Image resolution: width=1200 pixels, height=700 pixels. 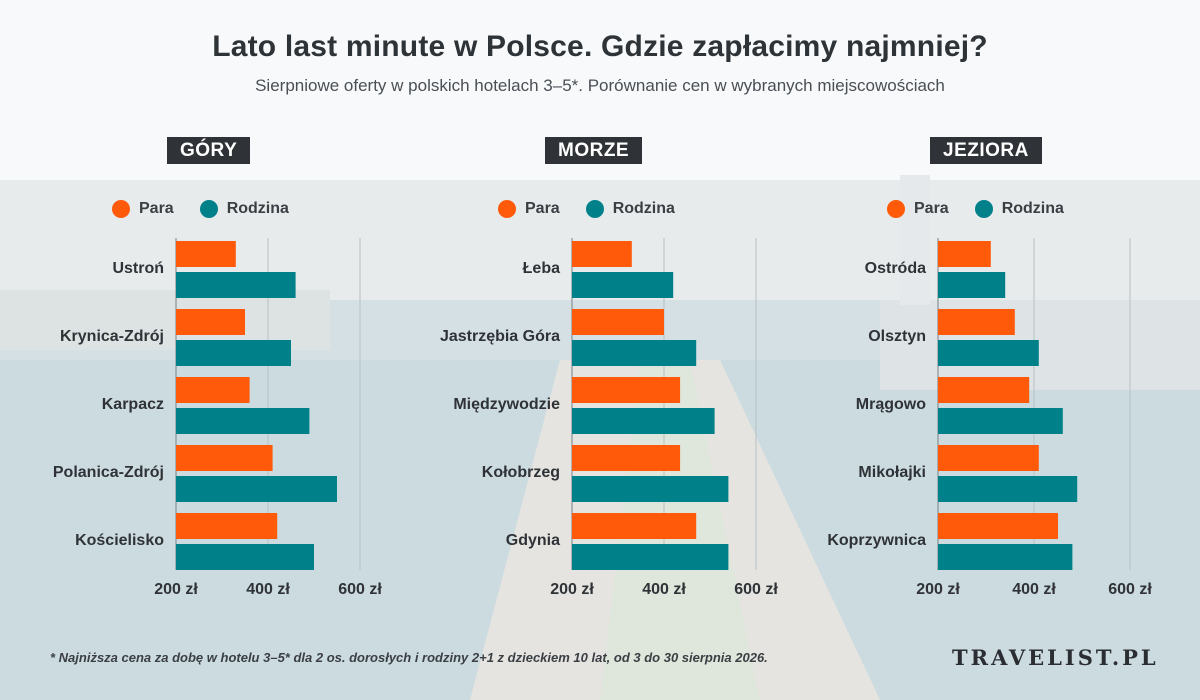 I want to click on legend-jeziora: Para Rodzina, so click(x=984, y=209).